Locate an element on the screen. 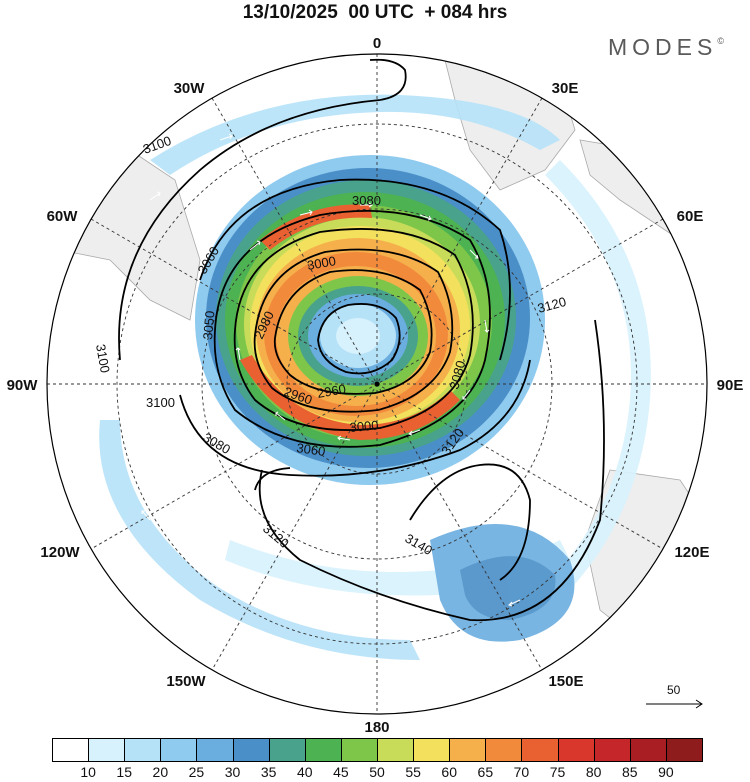 The height and width of the screenshot is (782, 750). lon-label-30e: 30E is located at coordinates (565, 88).